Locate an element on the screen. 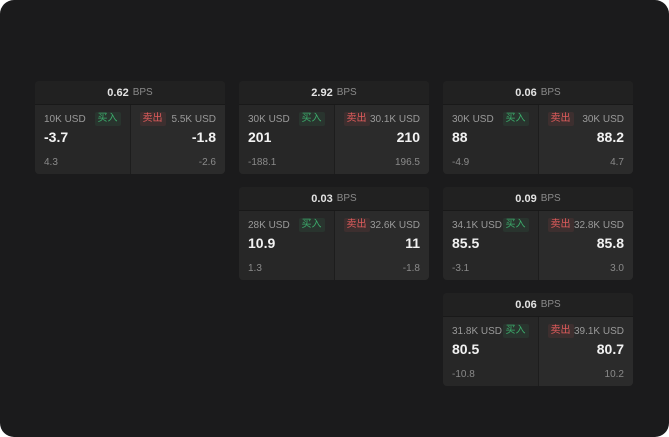  buy-delta: -3.1 is located at coordinates (461, 268).